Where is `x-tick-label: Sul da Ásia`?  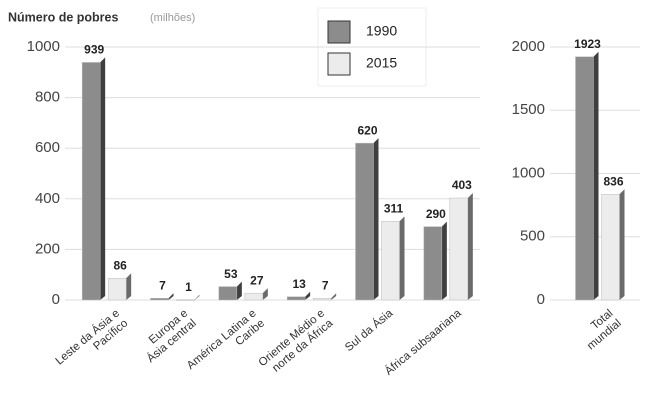
x-tick-label: Sul da Ásia is located at coordinates (368, 330).